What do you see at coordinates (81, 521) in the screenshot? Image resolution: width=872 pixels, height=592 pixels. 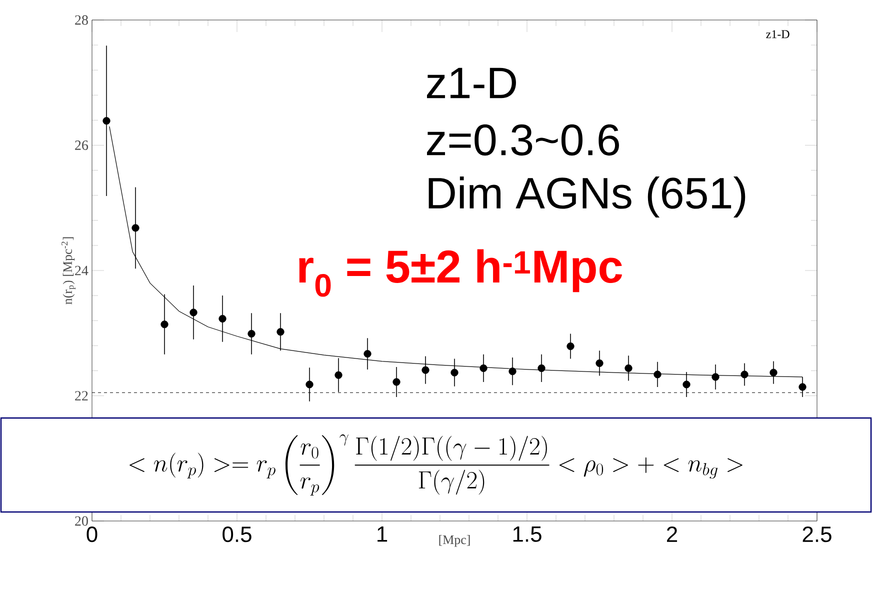 I see `y-tick-label: 20` at bounding box center [81, 521].